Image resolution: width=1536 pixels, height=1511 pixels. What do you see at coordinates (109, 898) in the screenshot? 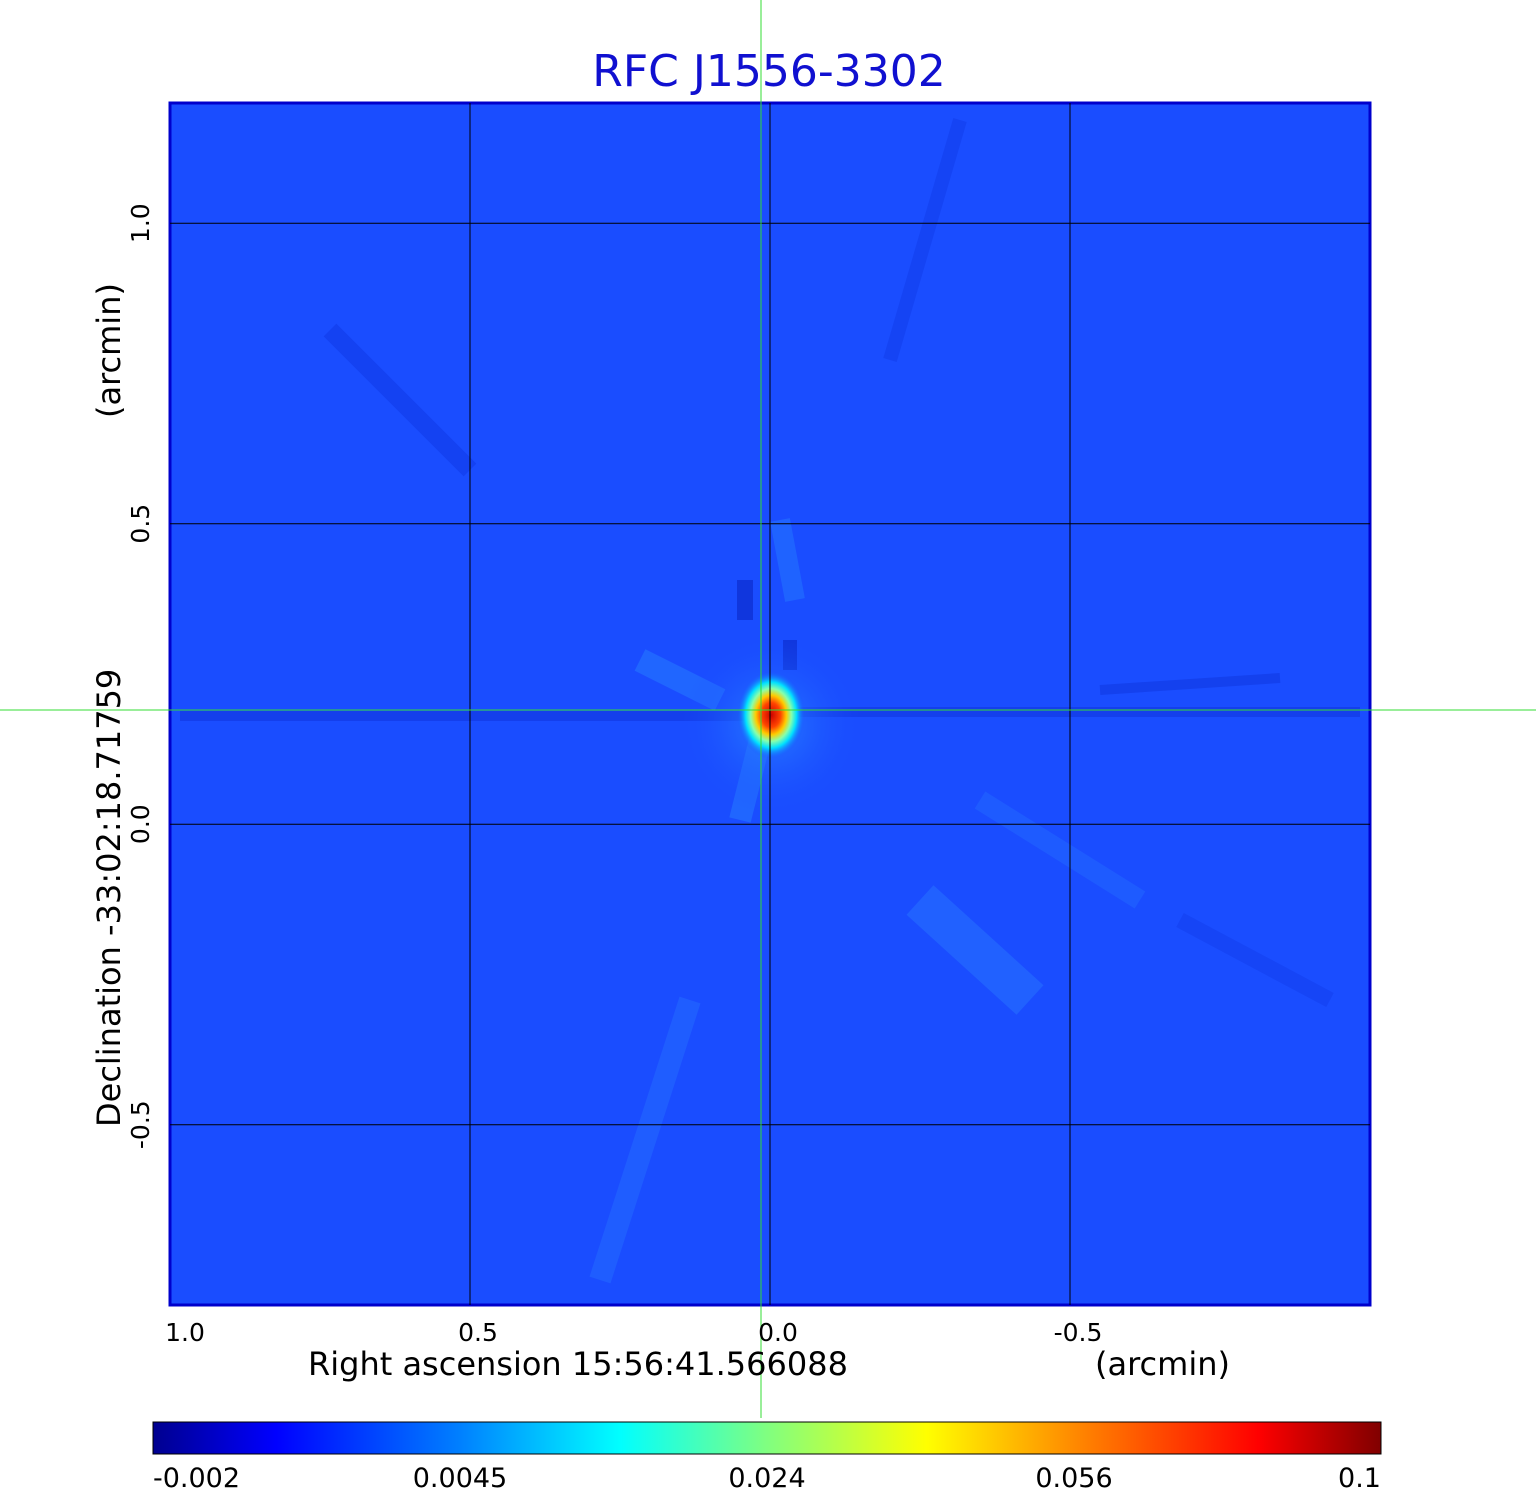
I see `y-axis-label: Declination -33:02:18.71759` at bounding box center [109, 898].